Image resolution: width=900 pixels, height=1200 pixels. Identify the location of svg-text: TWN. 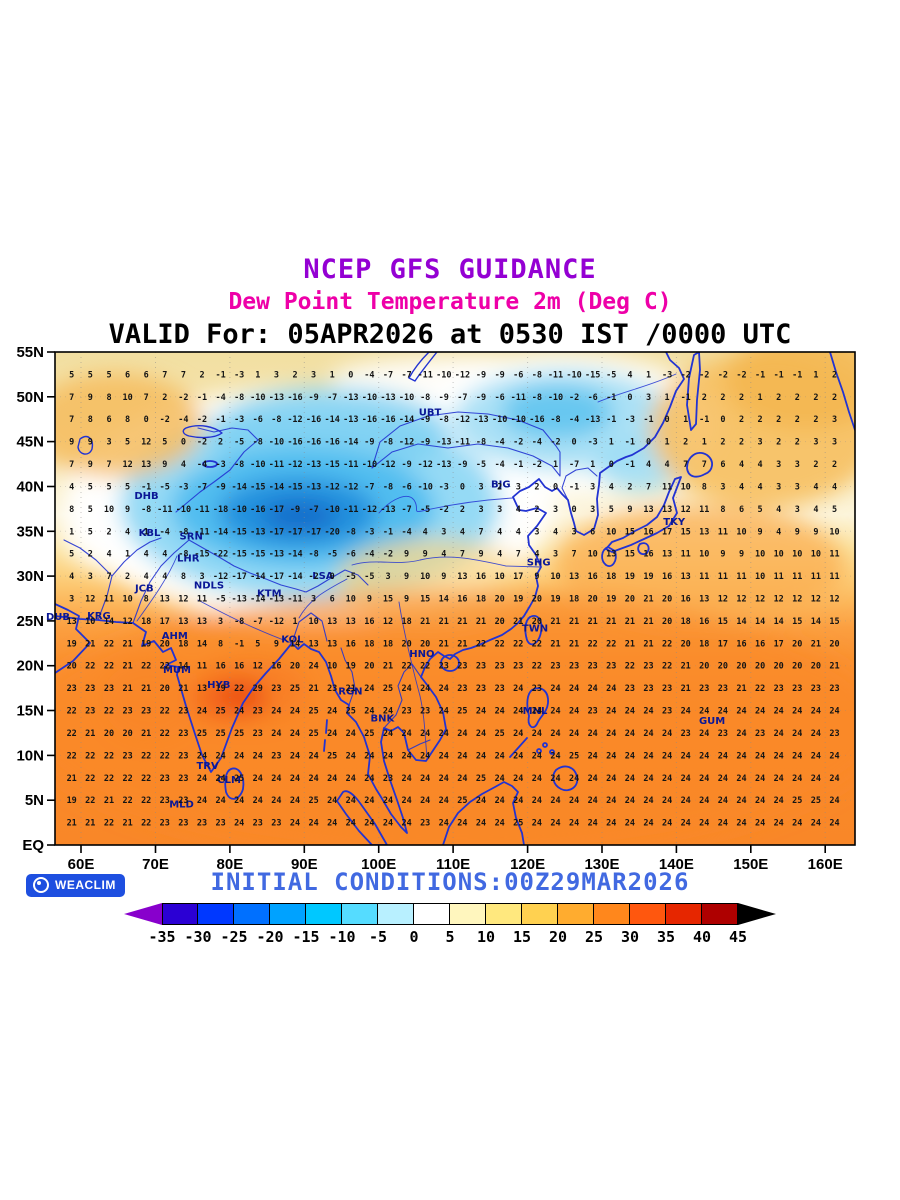
(535, 629).